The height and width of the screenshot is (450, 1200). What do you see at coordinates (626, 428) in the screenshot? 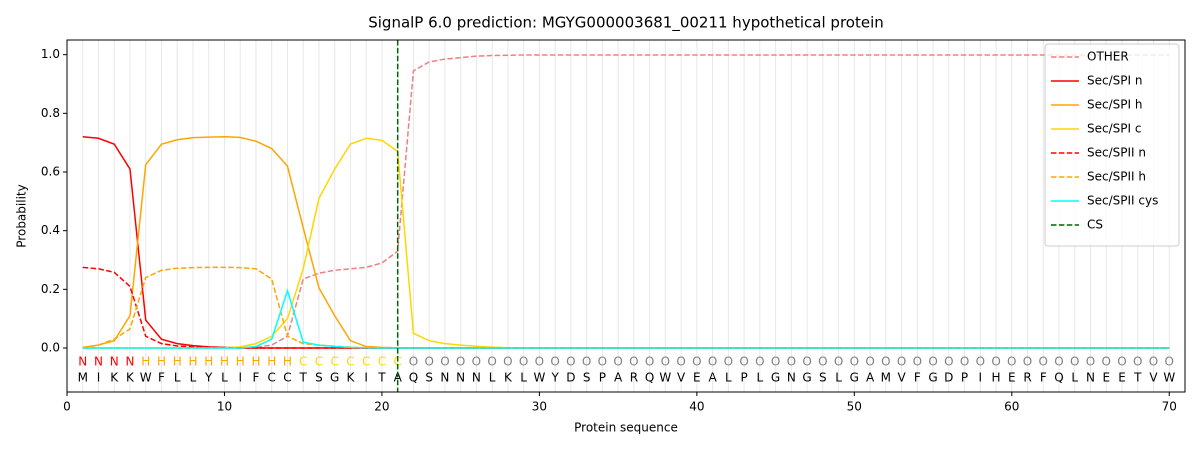
I see `x-axis-label: Protein sequence` at bounding box center [626, 428].